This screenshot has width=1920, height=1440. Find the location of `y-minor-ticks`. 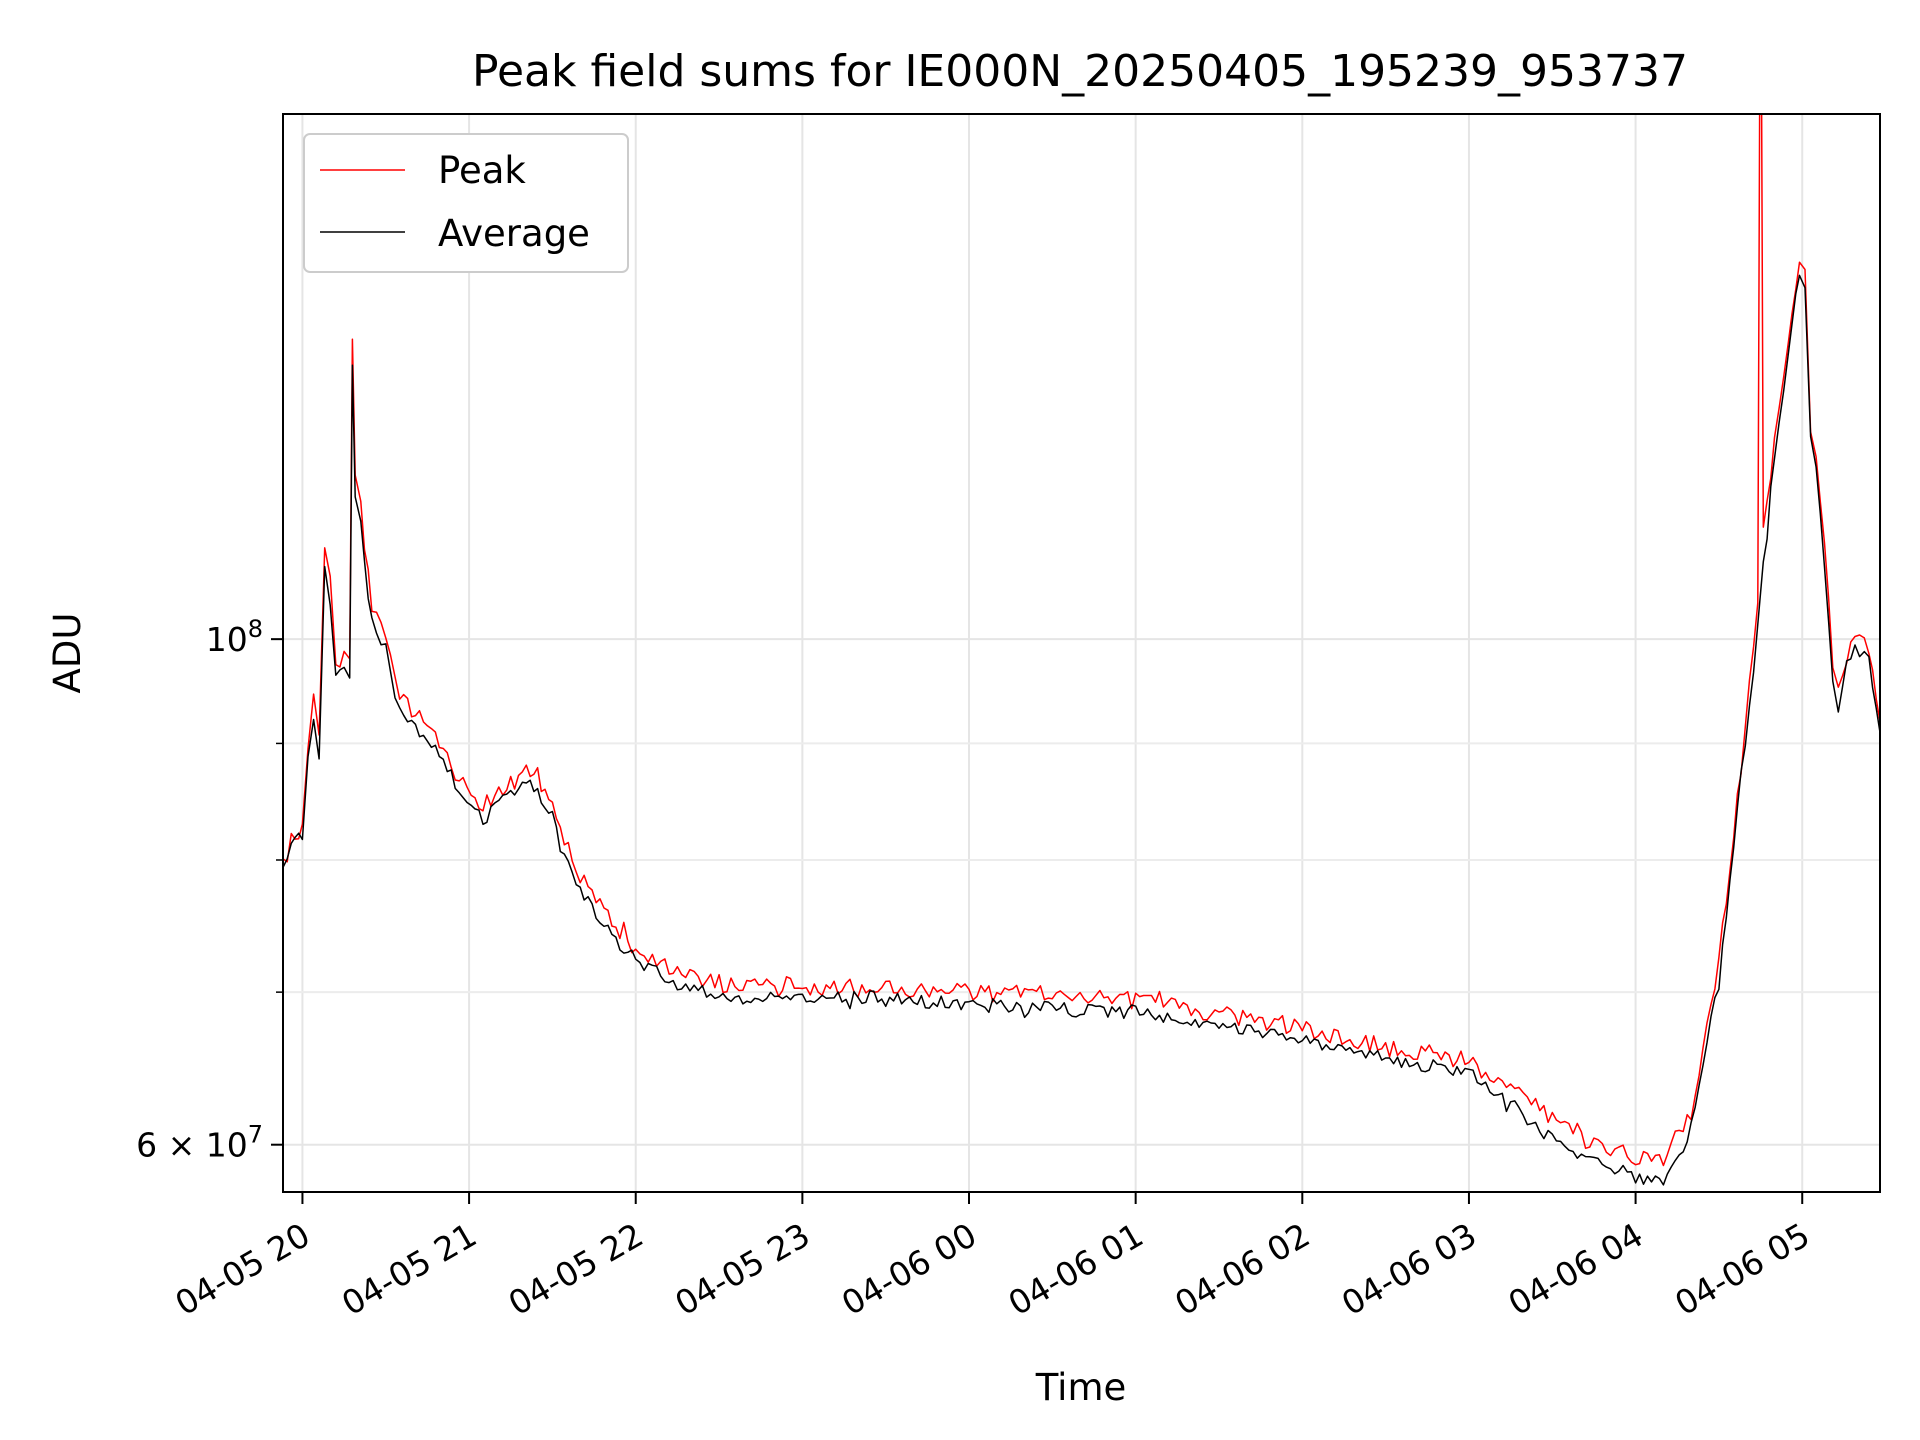

y-minor-ticks is located at coordinates (279, 867).